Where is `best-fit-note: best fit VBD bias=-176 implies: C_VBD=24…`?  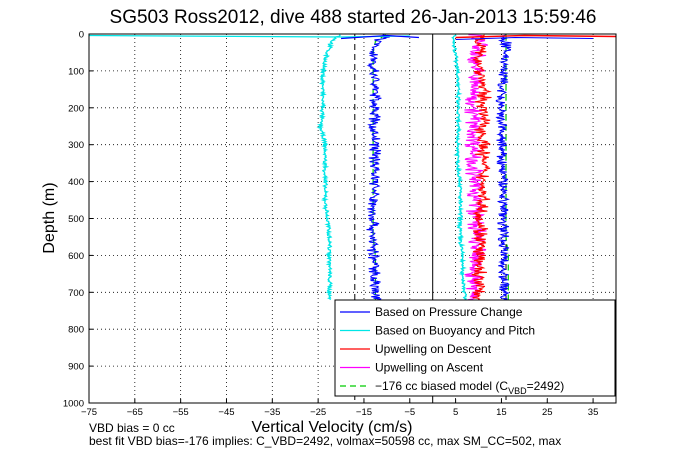 best-fit-note: best fit VBD bias=-176 implies: C_VBD=24… is located at coordinates (325, 441).